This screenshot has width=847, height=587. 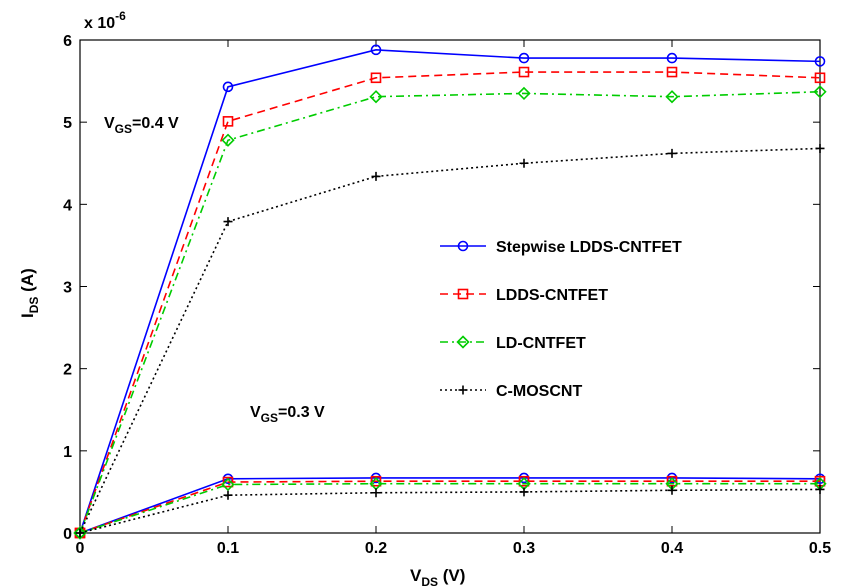 What do you see at coordinates (437, 576) in the screenshot?
I see `x-axis-label: VDS (V)` at bounding box center [437, 576].